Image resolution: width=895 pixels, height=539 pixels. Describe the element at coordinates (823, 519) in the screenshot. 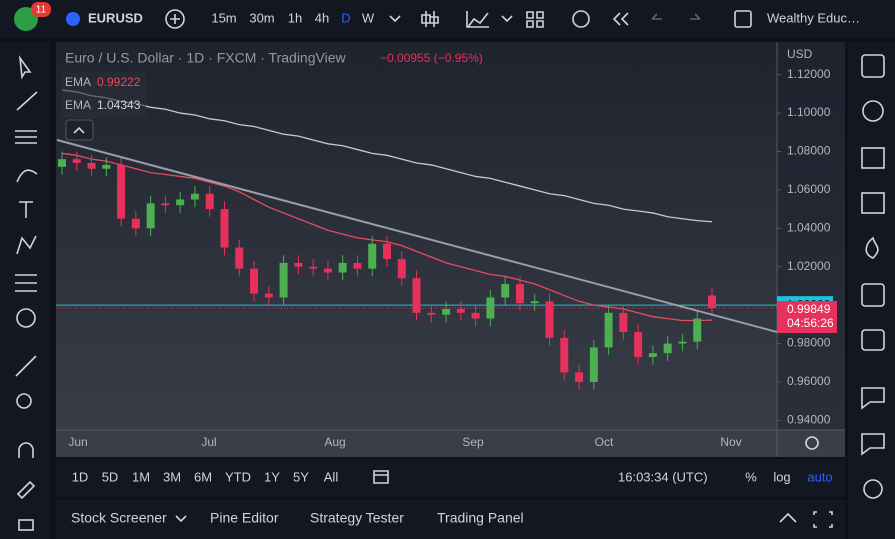

I see `maximize-panel` at that location.